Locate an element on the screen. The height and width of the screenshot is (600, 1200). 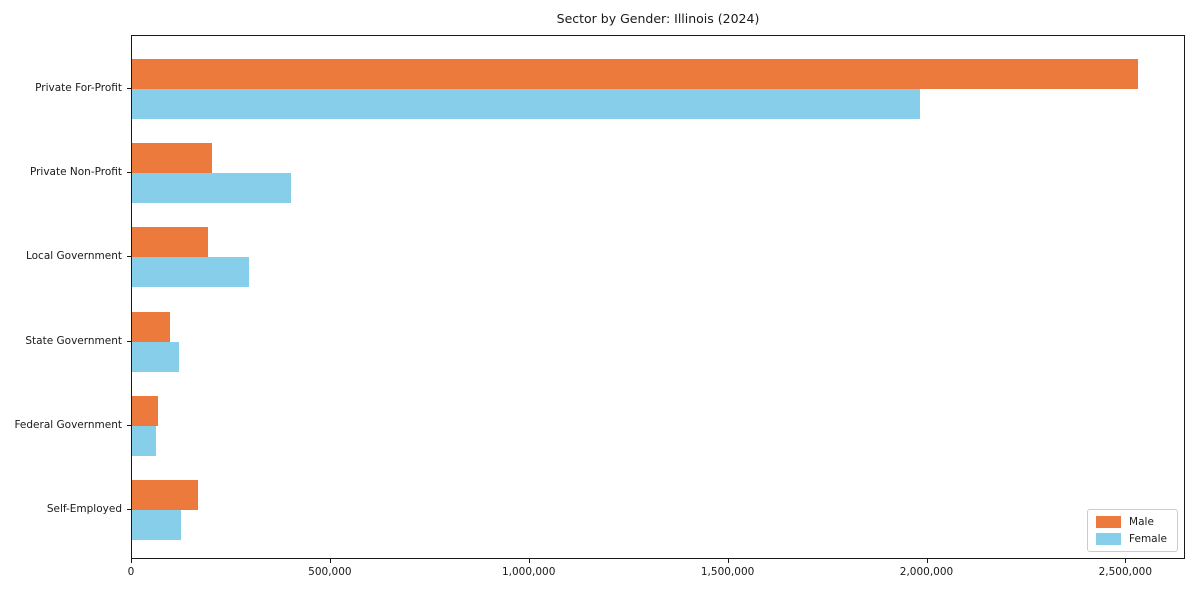
y-category-label: Federal Government is located at coordinates (68, 424).